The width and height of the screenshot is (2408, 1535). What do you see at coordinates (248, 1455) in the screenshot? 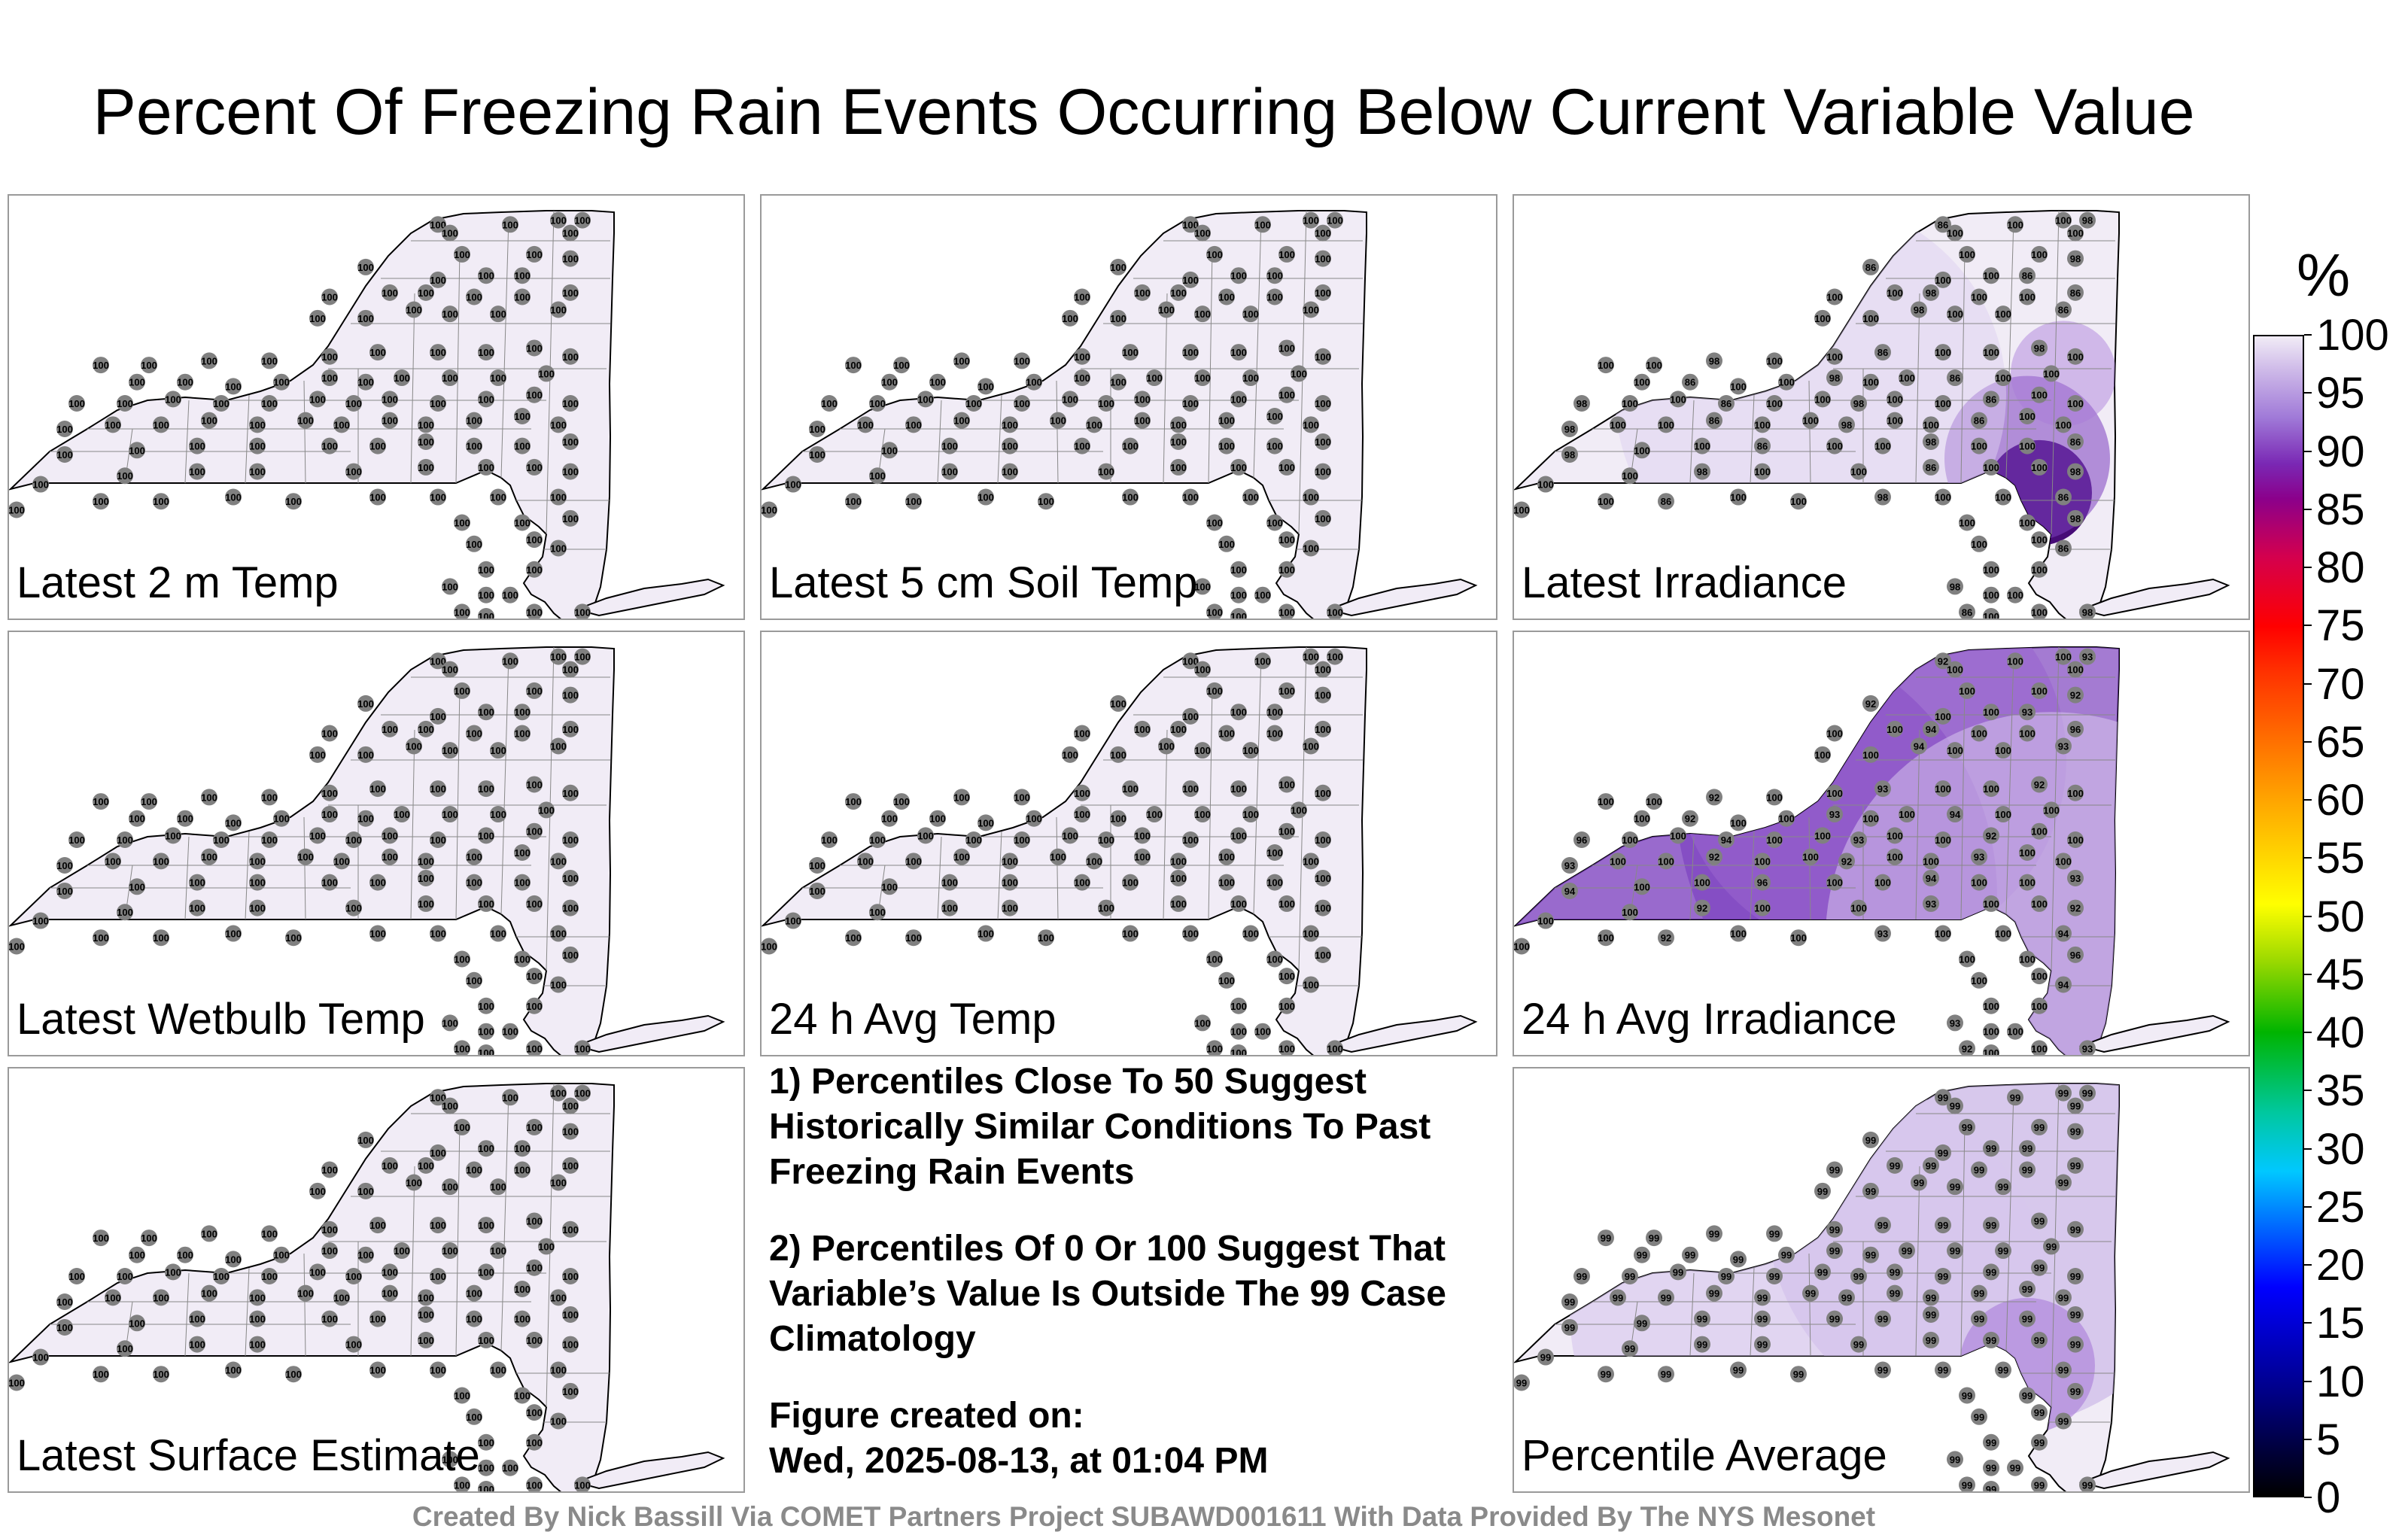
I see `panel-label: Latest Surface Estimate` at bounding box center [248, 1455].